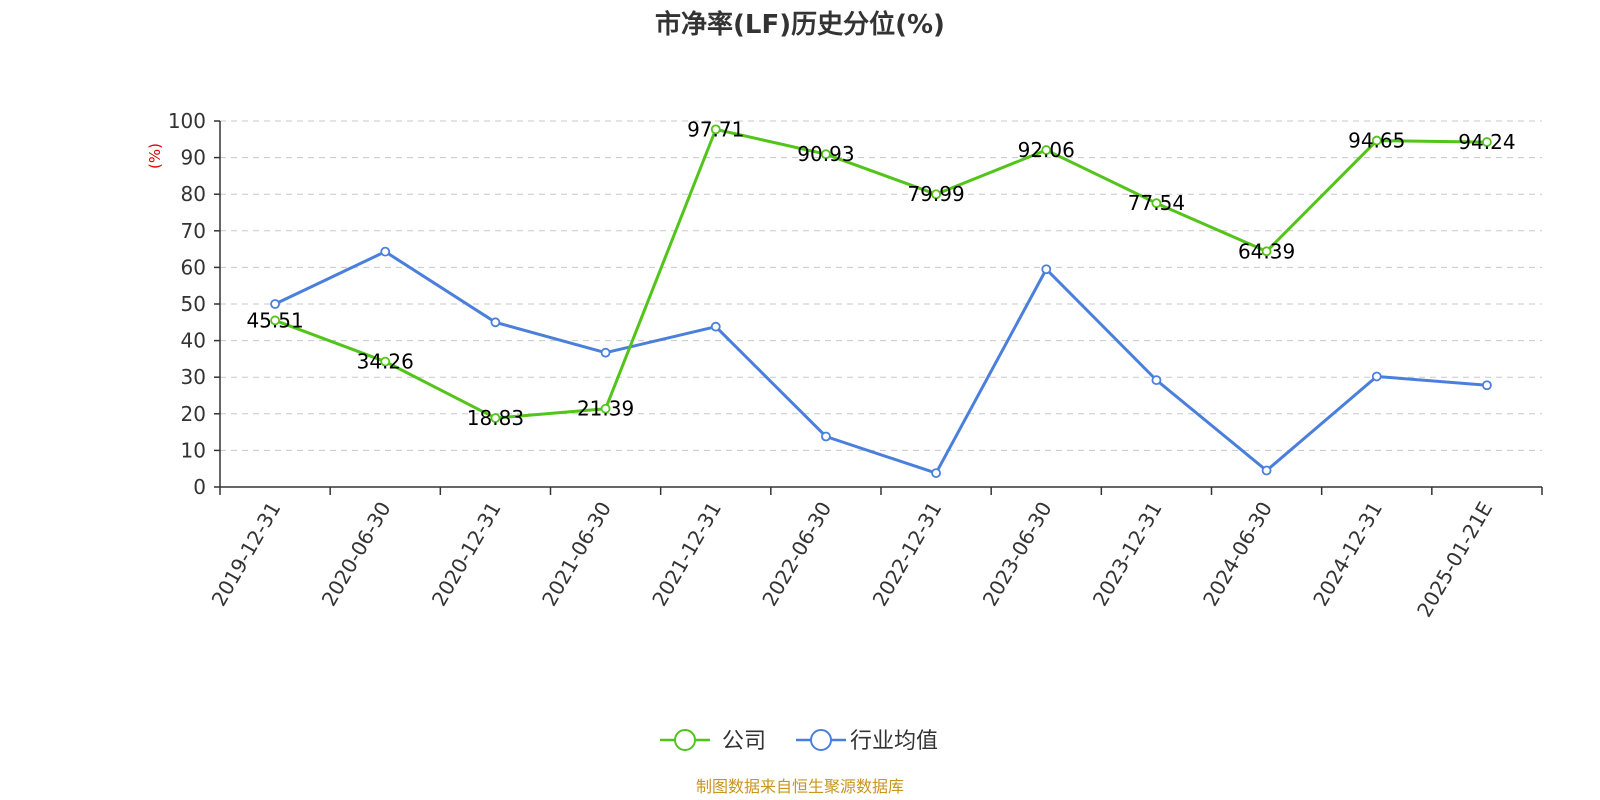 The image size is (1600, 800). I want to click on y-tick-label: 40, so click(193, 341).